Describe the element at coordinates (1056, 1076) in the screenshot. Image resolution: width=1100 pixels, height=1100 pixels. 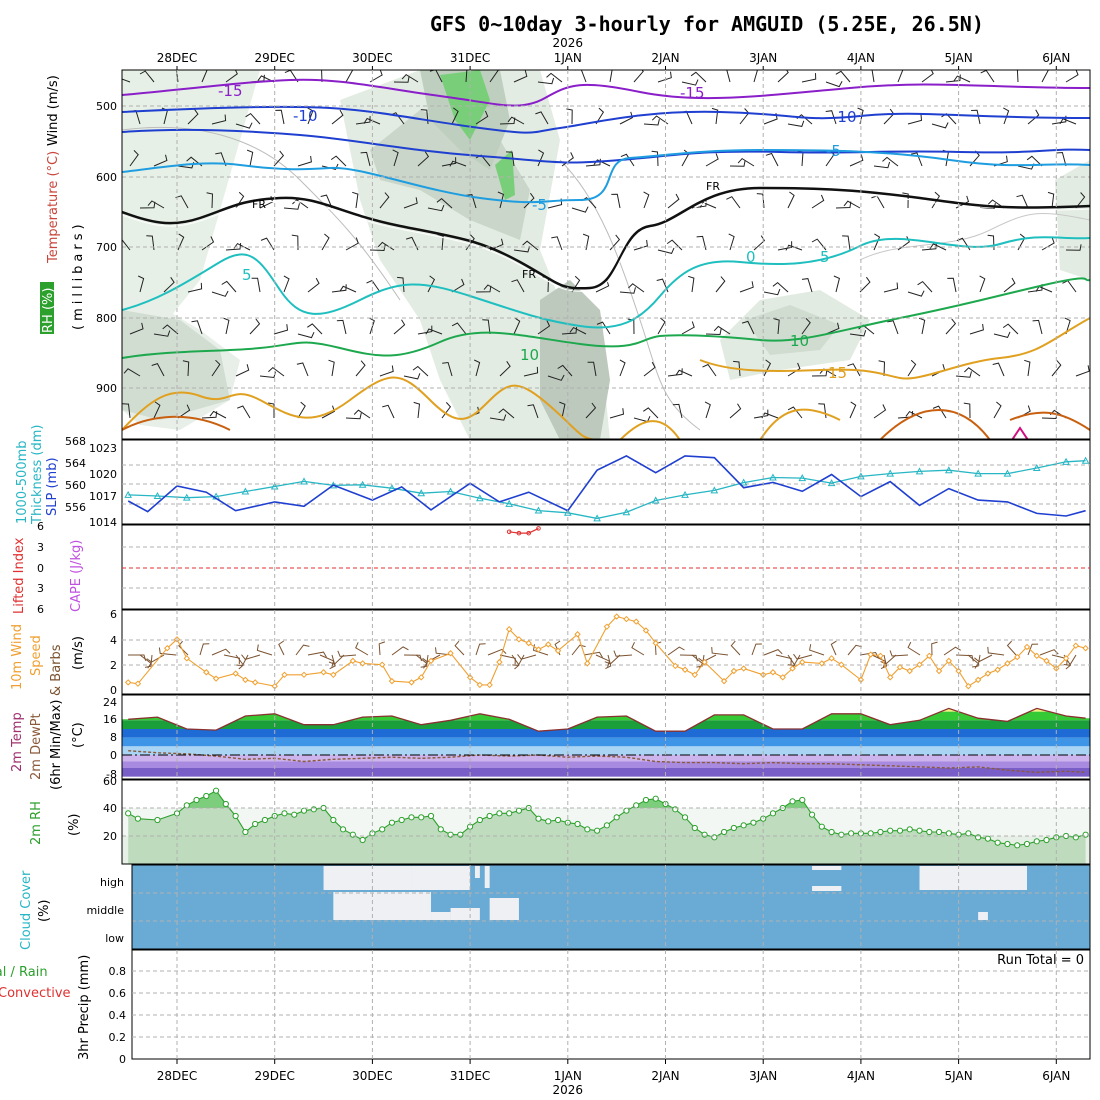
I see `bottom-date-label: 6JAN` at that location.